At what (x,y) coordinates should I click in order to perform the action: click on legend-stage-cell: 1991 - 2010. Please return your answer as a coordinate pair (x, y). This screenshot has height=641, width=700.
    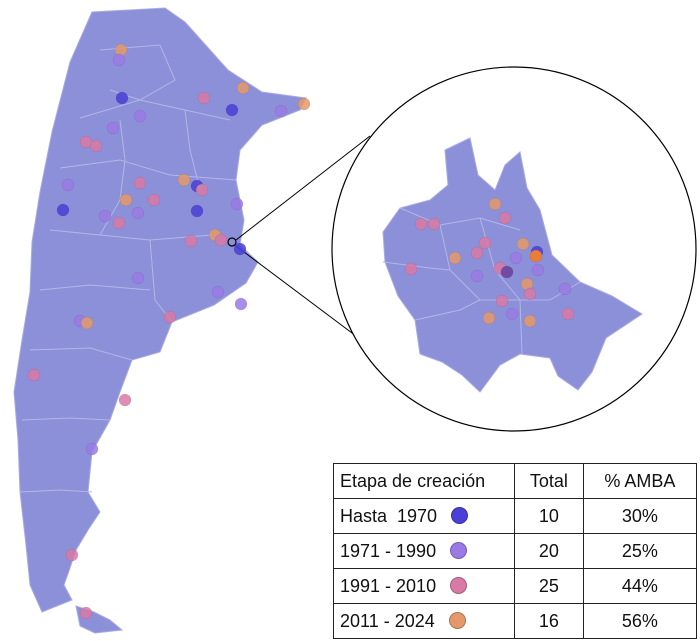
    Looking at the image, I should click on (424, 586).